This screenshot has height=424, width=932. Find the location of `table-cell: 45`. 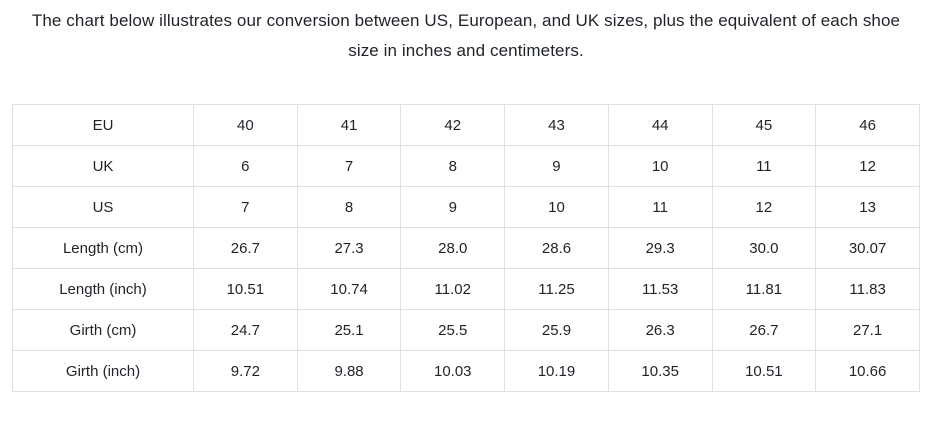

table-cell: 45 is located at coordinates (764, 125).